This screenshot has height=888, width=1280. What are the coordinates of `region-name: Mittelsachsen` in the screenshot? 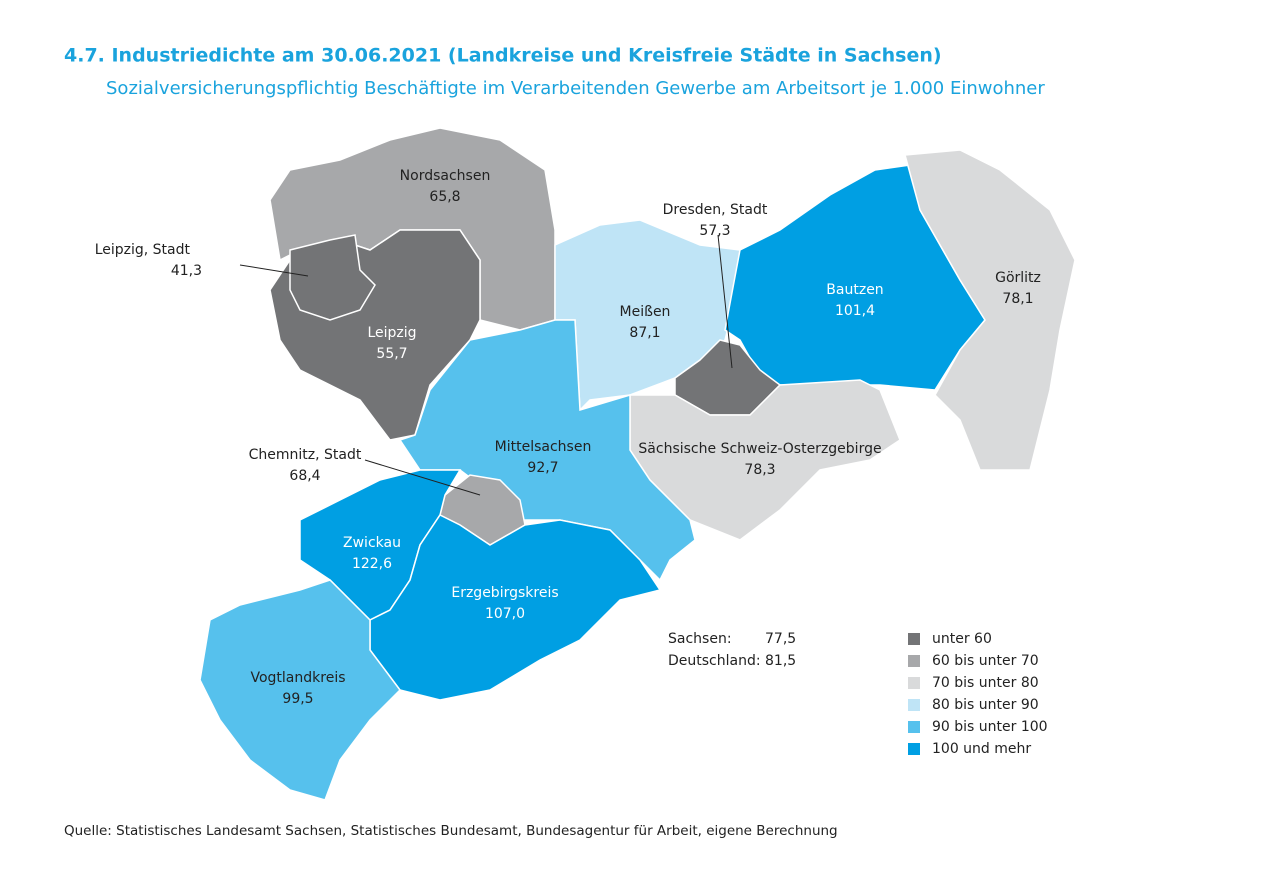 It's located at (543, 447).